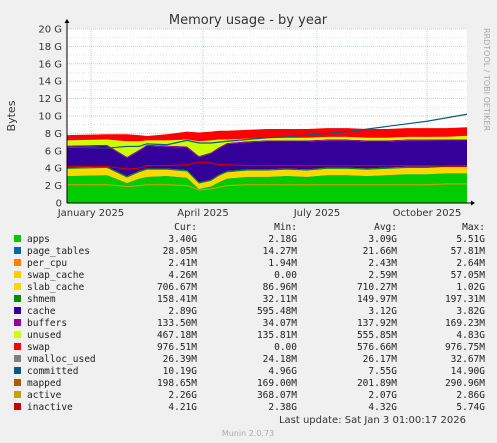 Image resolution: width=497 pixels, height=443 pixels. What do you see at coordinates (53, 151) in the screenshot?
I see `y-tick-label: 6 G` at bounding box center [53, 151].